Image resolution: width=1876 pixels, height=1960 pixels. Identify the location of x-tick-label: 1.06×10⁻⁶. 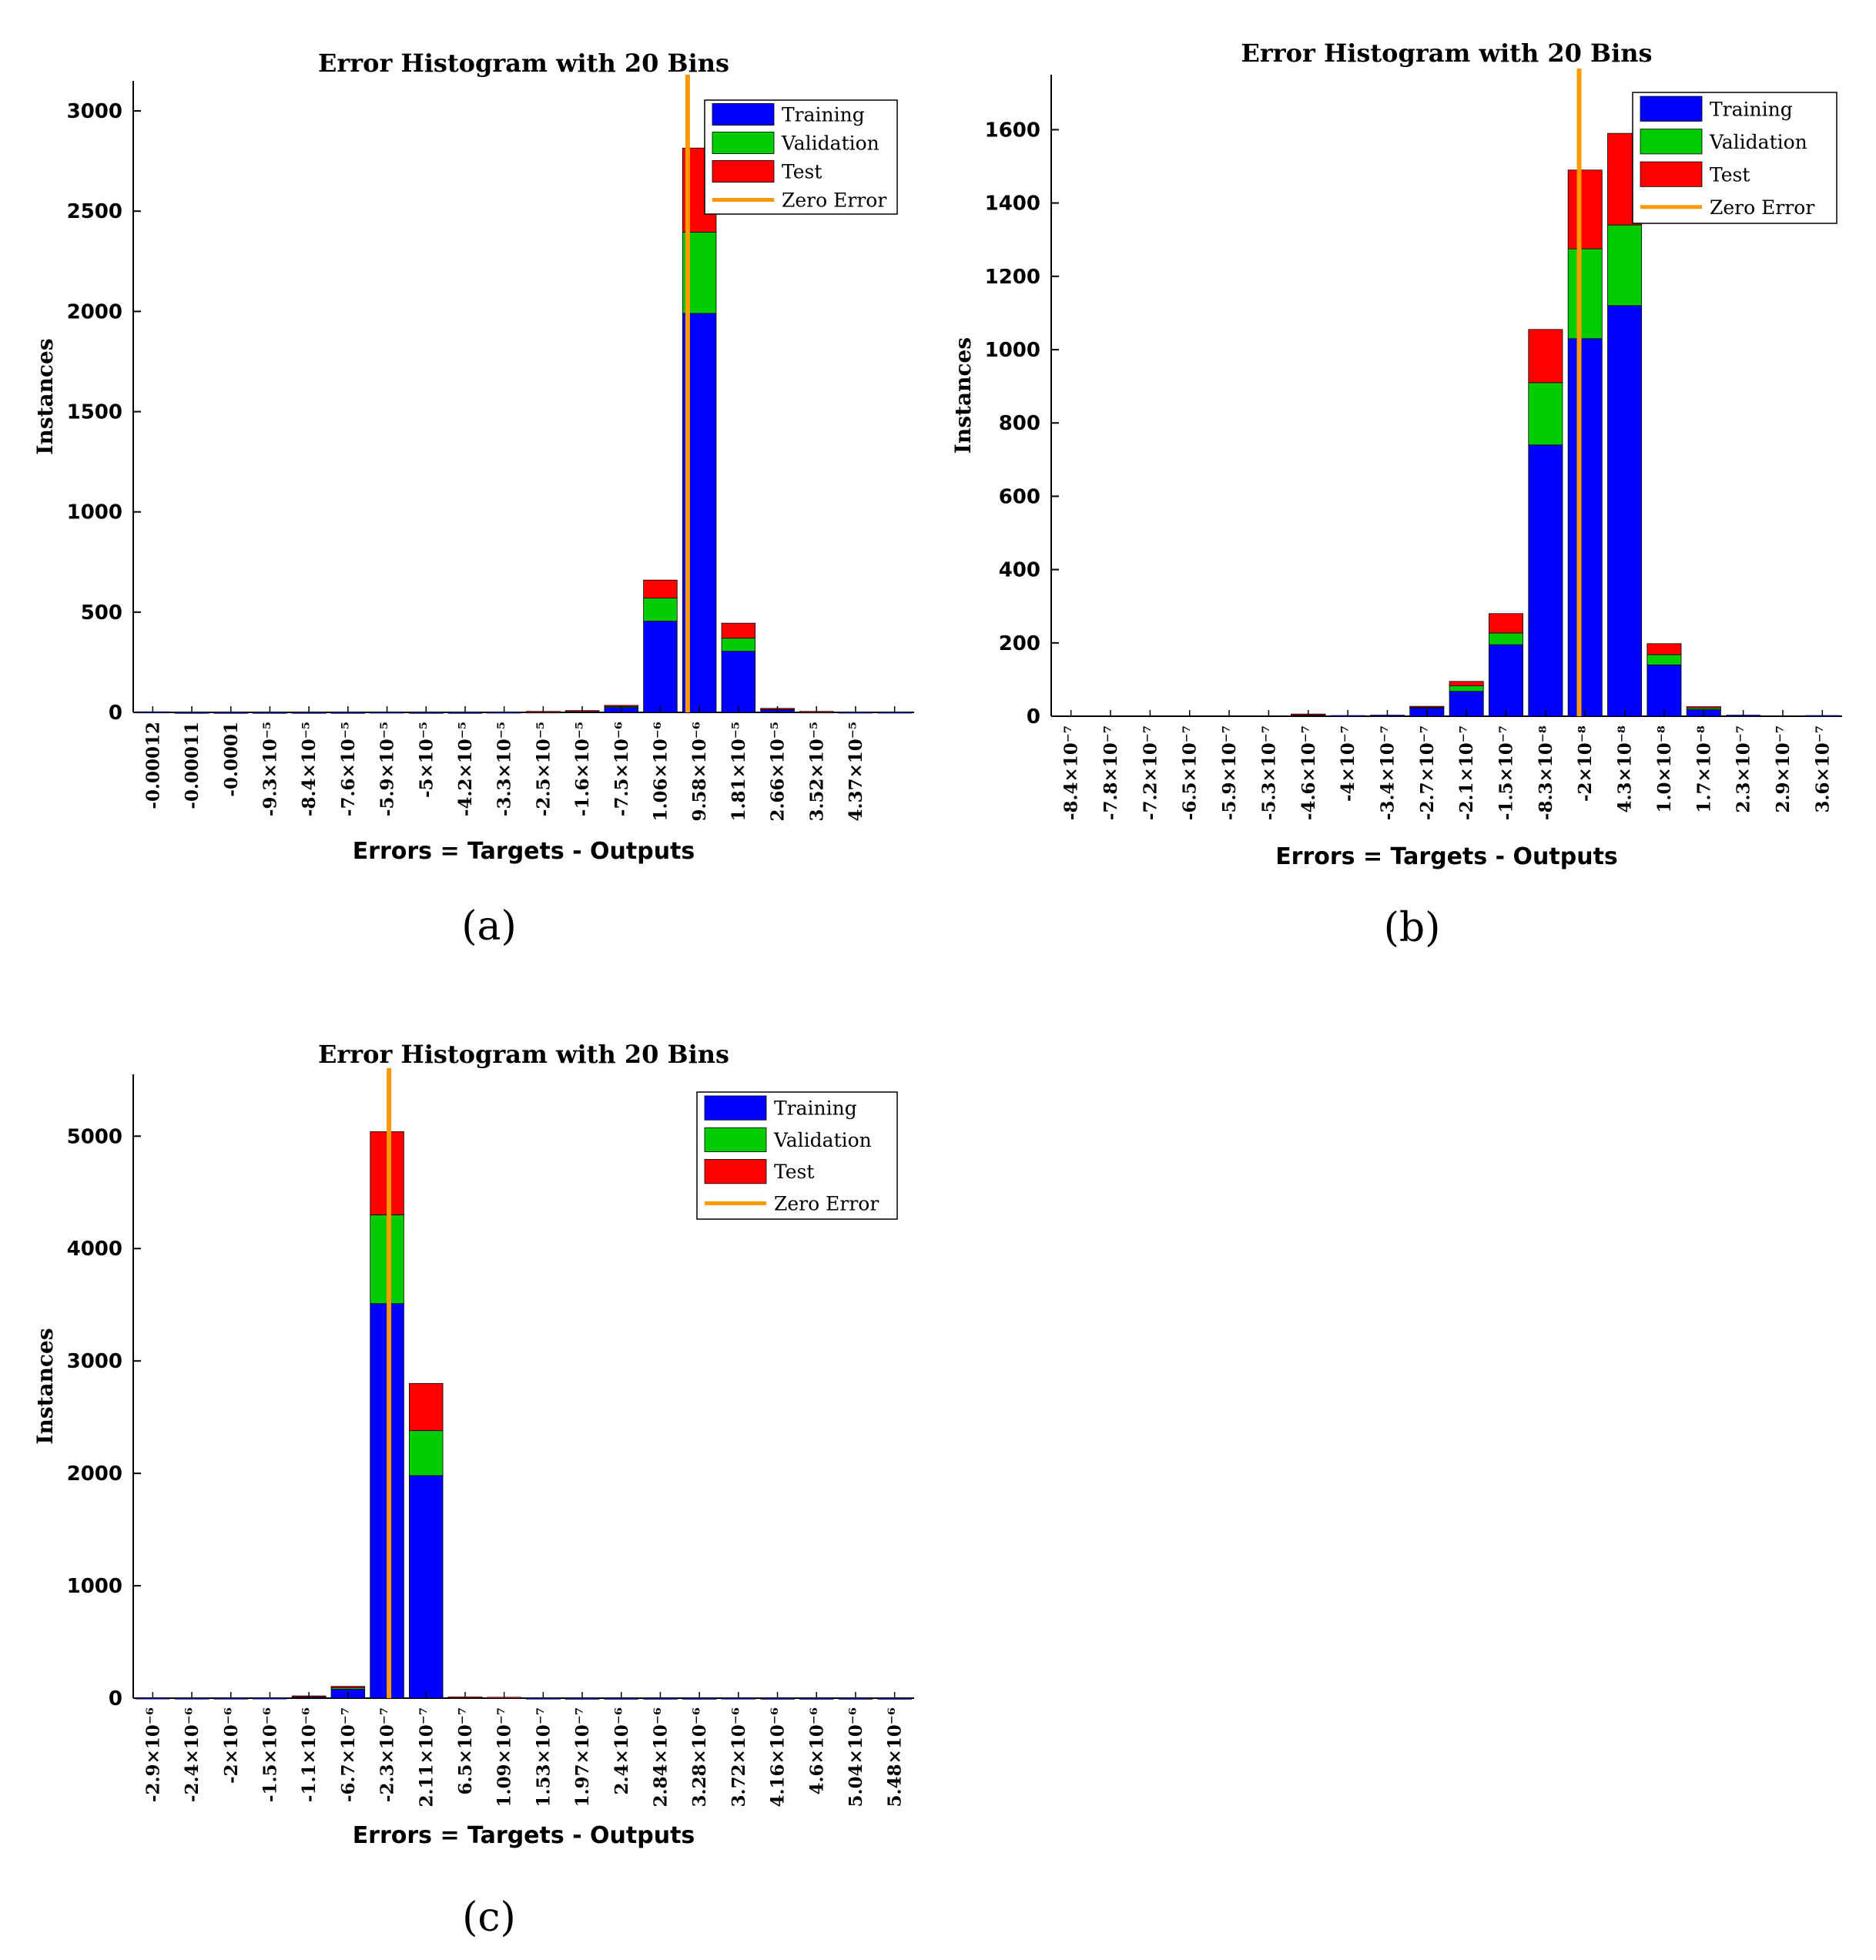
(660, 772).